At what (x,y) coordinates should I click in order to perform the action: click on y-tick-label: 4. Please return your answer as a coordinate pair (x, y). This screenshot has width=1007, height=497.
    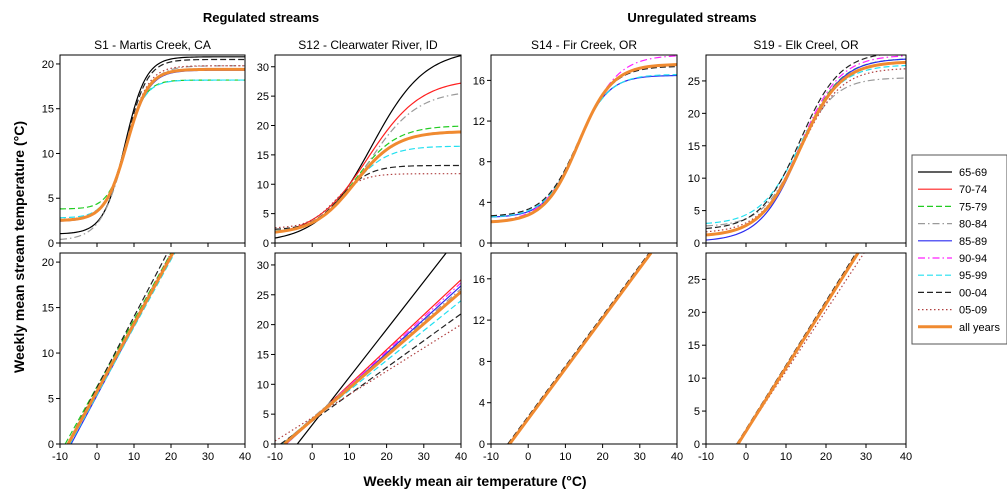
    Looking at the image, I should click on (482, 404).